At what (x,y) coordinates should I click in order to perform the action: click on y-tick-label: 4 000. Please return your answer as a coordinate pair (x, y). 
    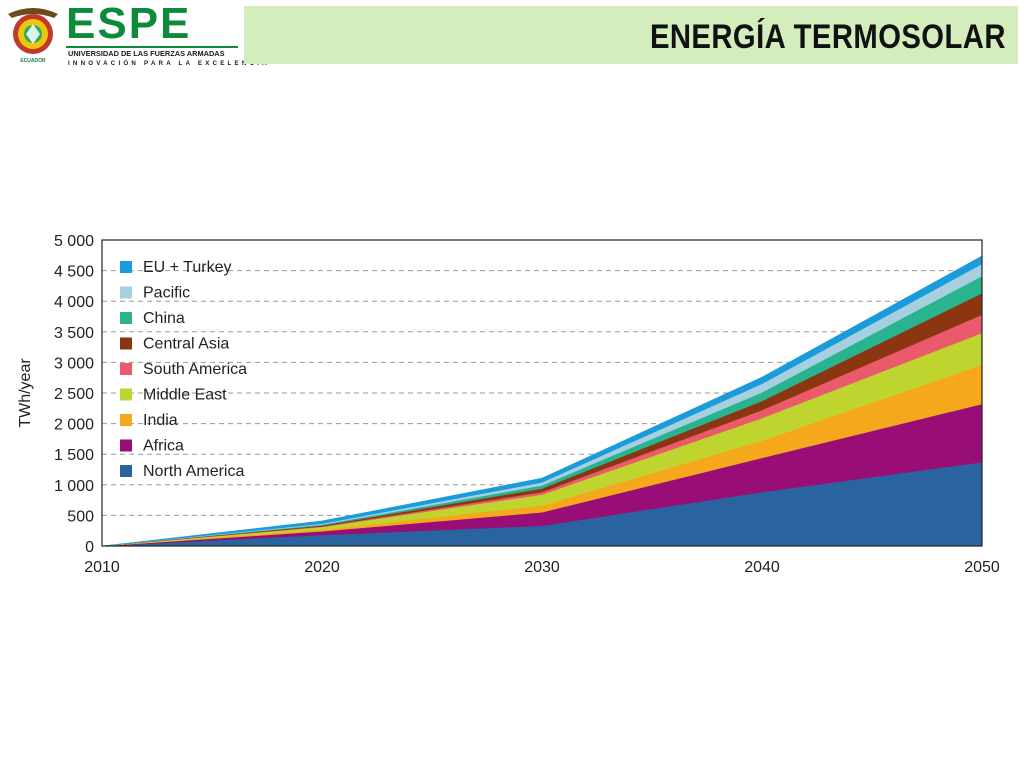
    Looking at the image, I should click on (74, 302).